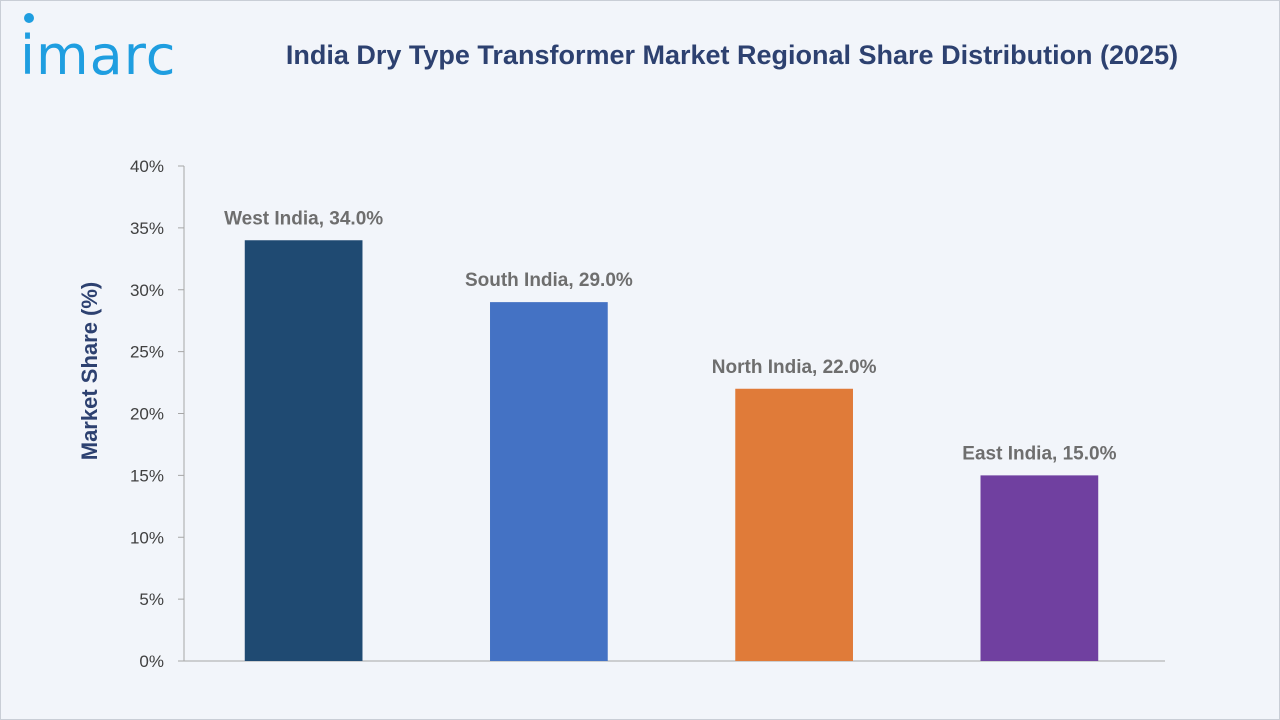  I want to click on y-axis-label: Market Share (%), so click(89, 371).